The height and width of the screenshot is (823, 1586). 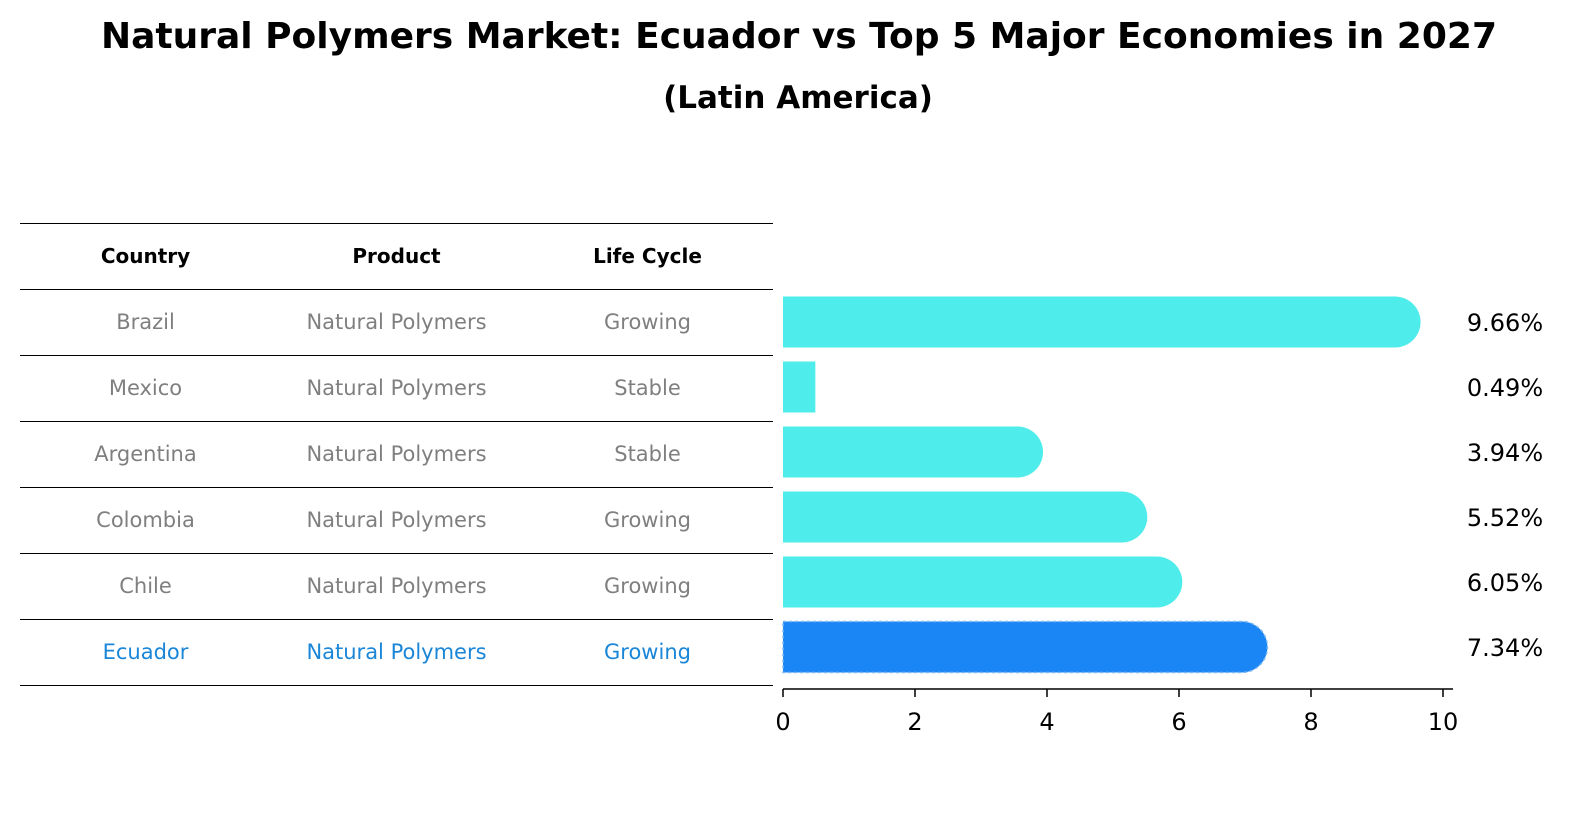 What do you see at coordinates (1505, 648) in the screenshot?
I see `bar-value-label: 7.34%` at bounding box center [1505, 648].